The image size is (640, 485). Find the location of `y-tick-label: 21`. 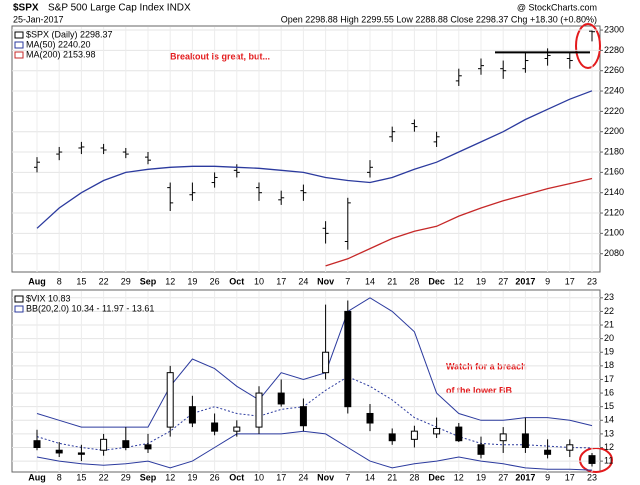

y-tick-label: 21 is located at coordinates (609, 324).